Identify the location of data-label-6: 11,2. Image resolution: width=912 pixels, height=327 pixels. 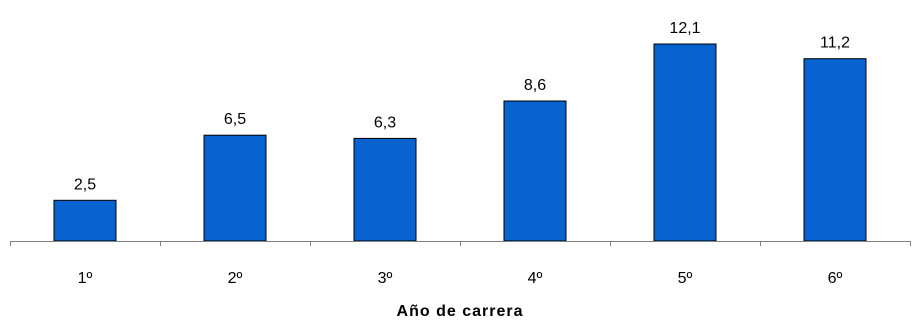
(835, 43).